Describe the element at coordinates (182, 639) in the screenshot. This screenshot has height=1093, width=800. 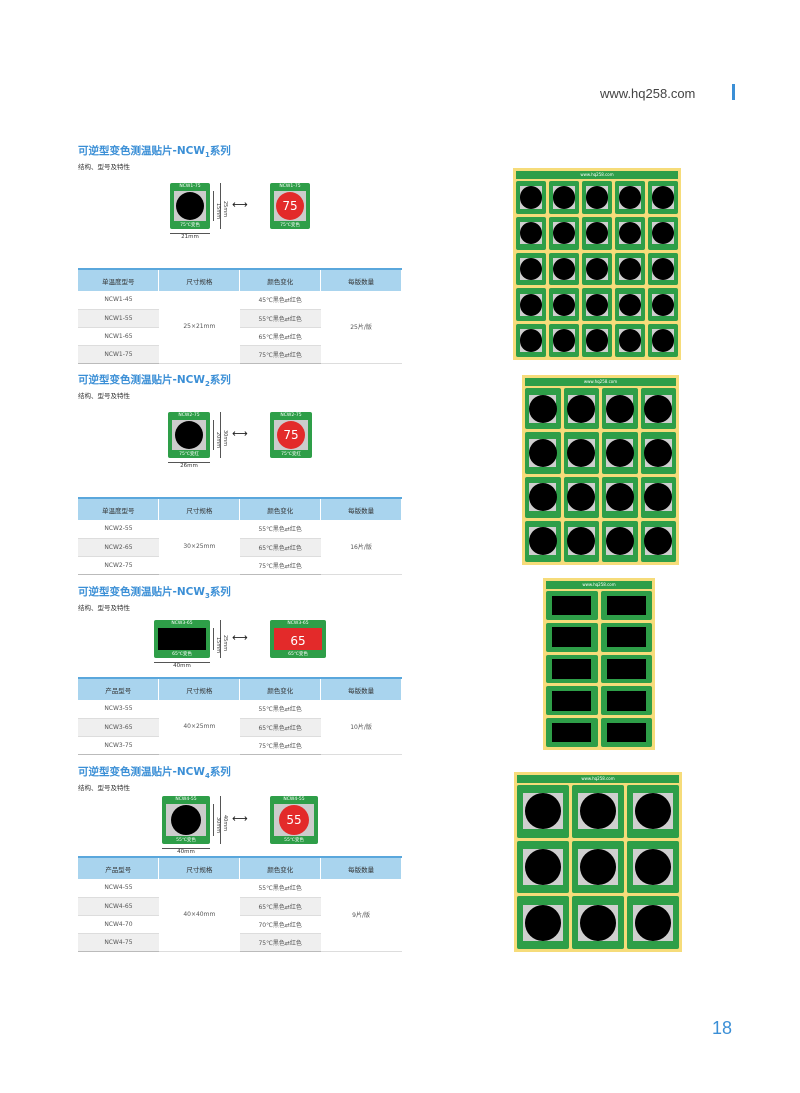
I see `sticker-black-state: NCW3-65 65℃变色` at that location.